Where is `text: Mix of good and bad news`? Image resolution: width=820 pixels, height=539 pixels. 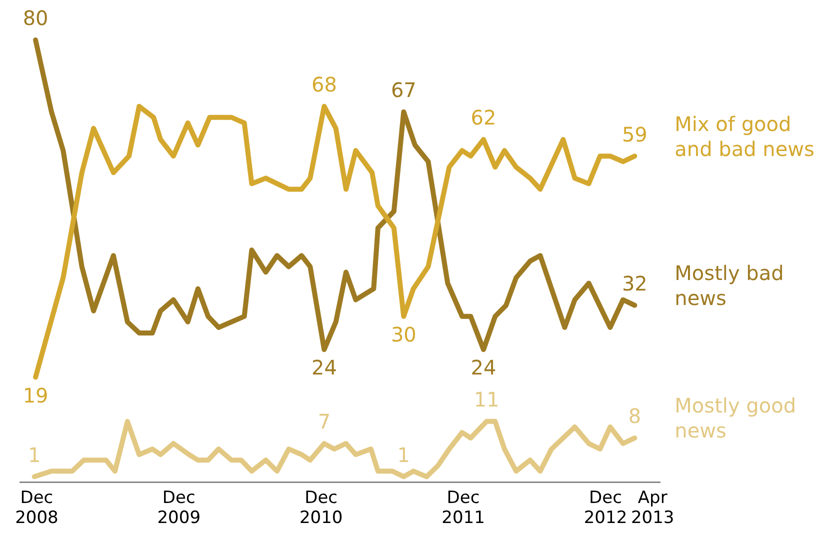
text: Mix of good and bad news is located at coordinates (744, 136).